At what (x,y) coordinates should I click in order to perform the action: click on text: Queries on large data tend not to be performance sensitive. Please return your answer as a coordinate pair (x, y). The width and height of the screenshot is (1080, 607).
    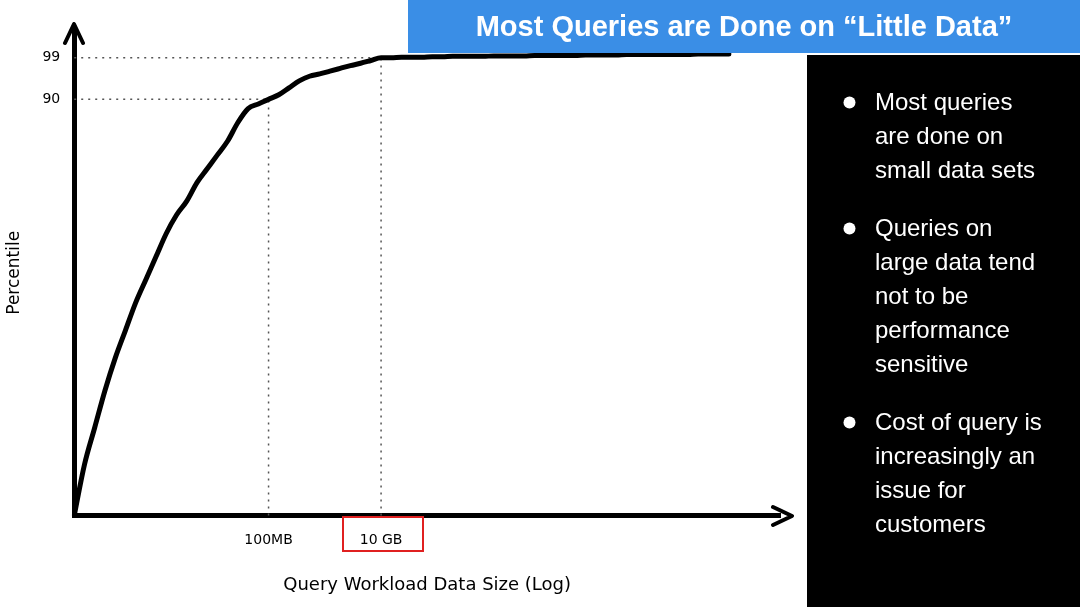
    Looking at the image, I should click on (956, 296).